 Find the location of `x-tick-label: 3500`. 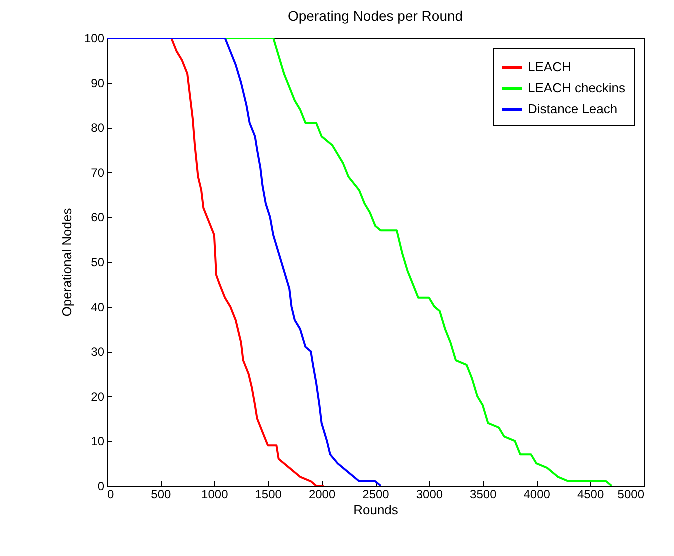

x-tick-label: 3500 is located at coordinates (484, 495).